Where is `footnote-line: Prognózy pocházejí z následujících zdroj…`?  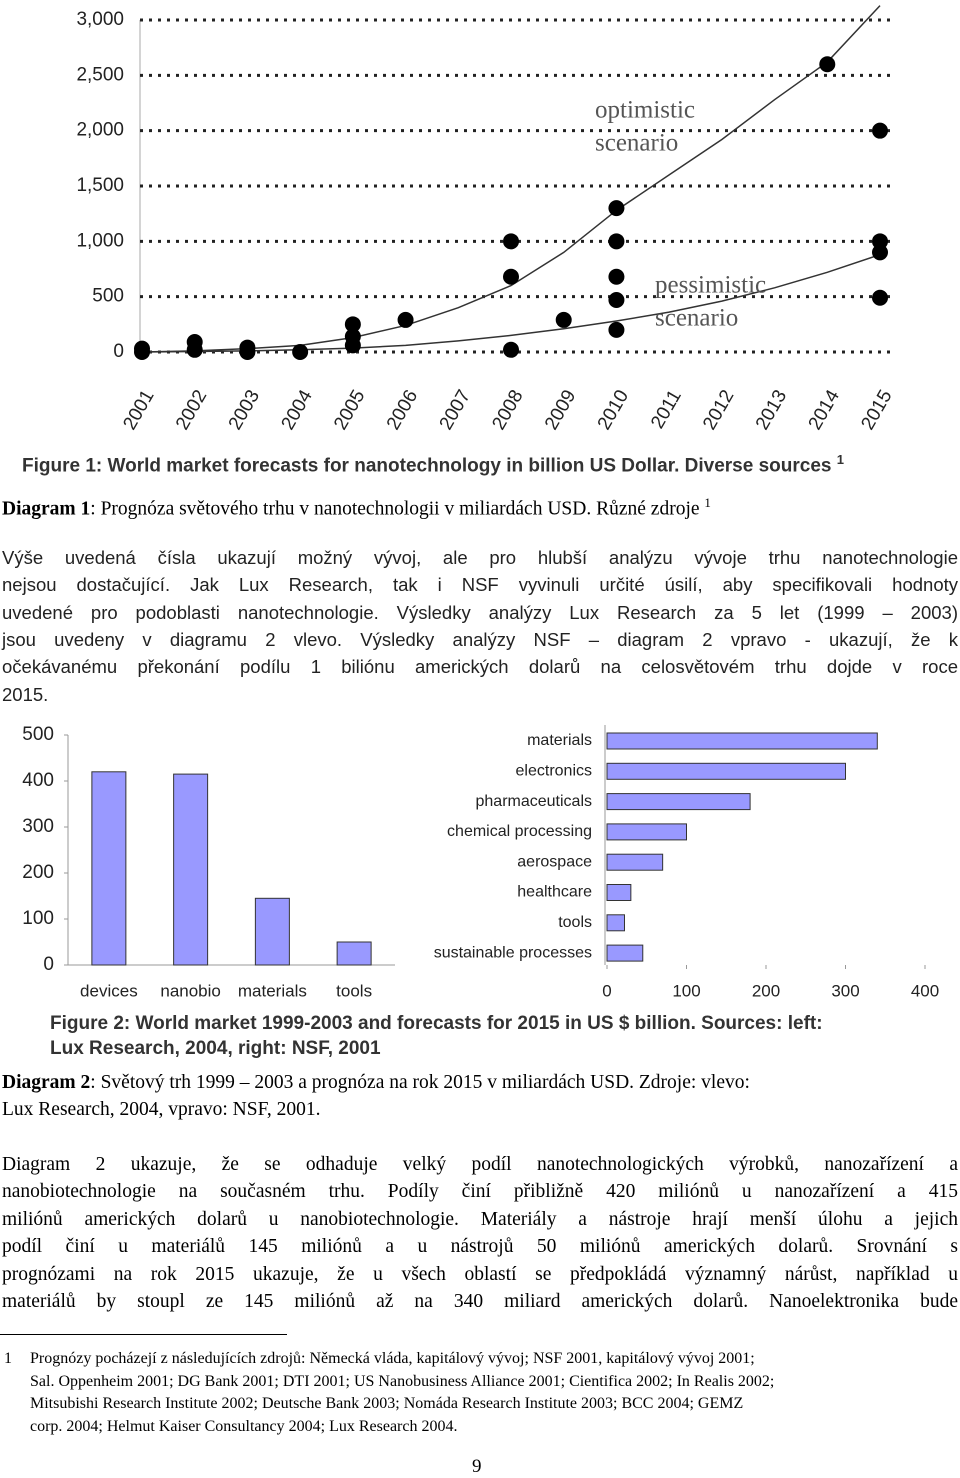
footnote-line: Prognózy pocházejí z následujících zdroj… is located at coordinates (392, 1358).